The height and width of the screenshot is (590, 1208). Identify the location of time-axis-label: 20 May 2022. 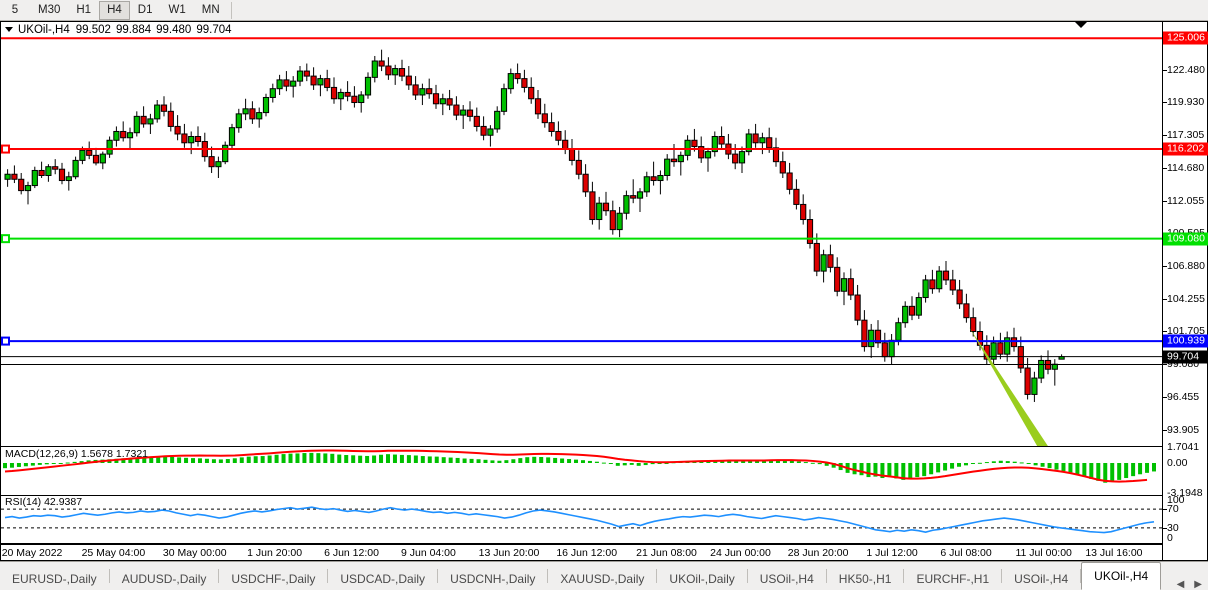
(32, 553).